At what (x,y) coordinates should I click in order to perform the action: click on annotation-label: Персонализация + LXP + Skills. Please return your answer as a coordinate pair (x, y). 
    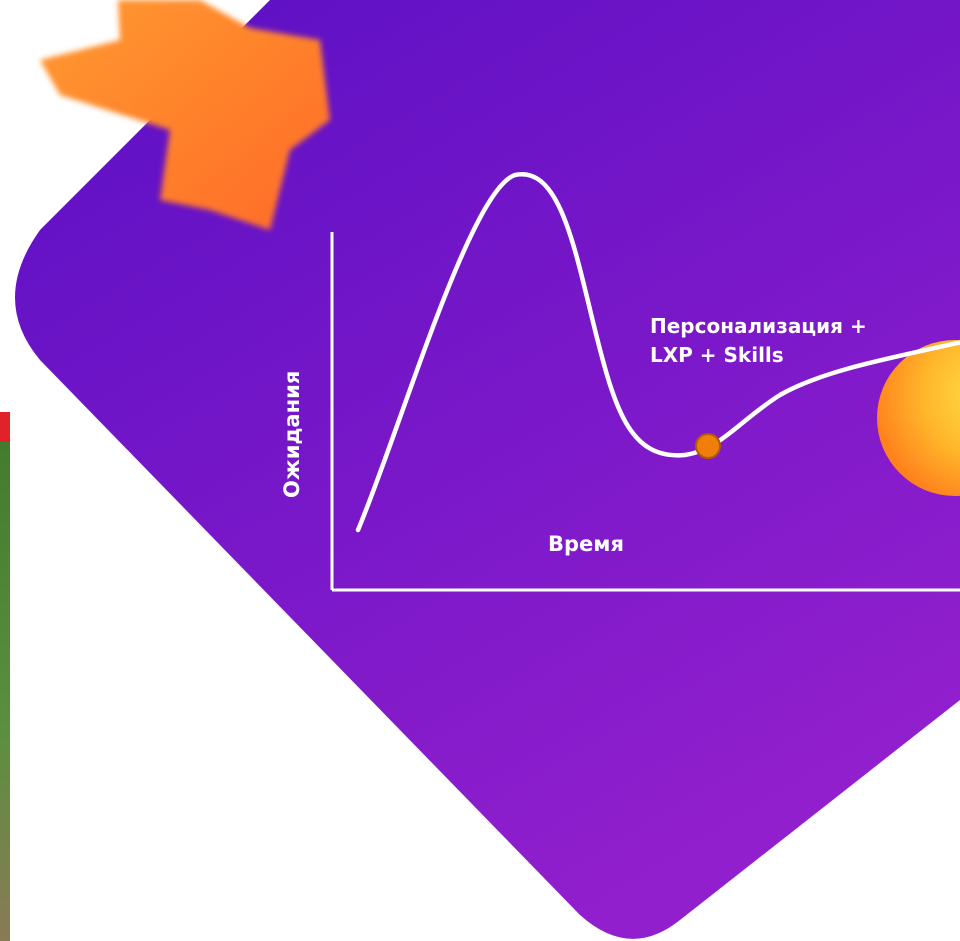
    Looking at the image, I should click on (758, 341).